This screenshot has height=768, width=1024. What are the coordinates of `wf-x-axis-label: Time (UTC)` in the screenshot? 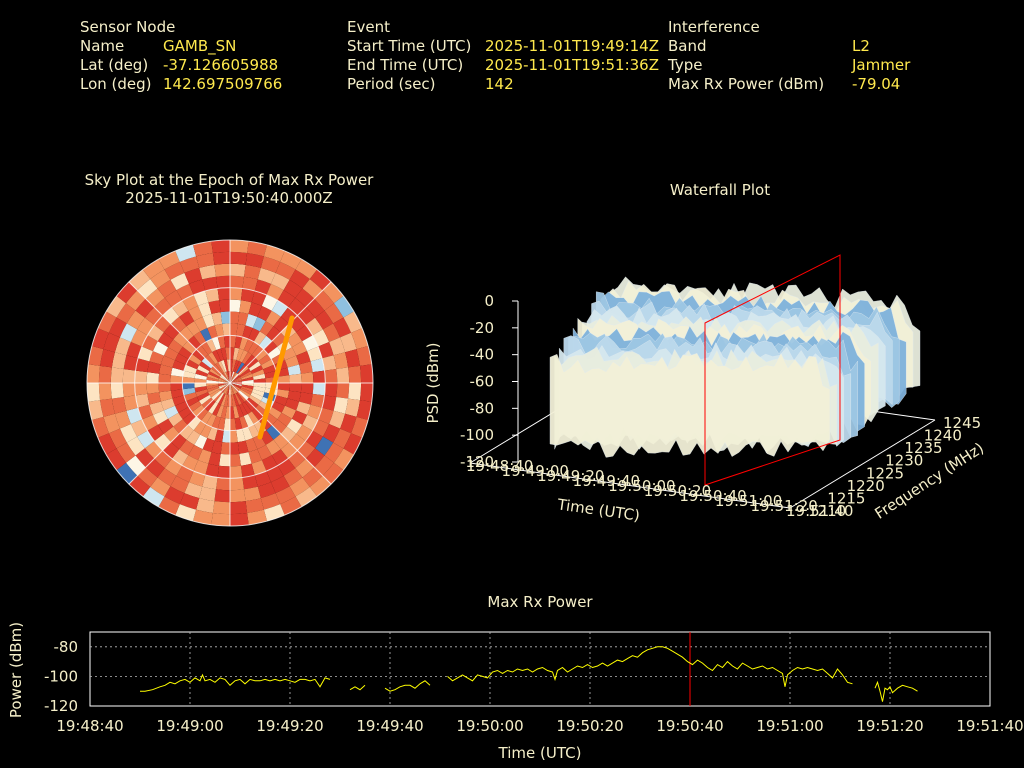 It's located at (598, 510).